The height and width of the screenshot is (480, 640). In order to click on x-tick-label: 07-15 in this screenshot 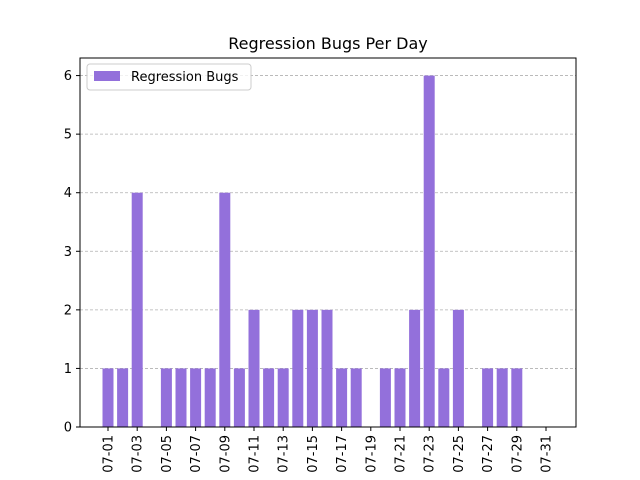, I will do `click(313, 454)`.